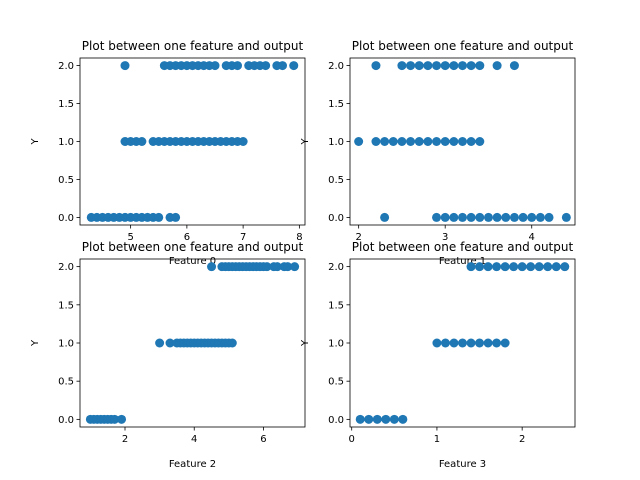 The height and width of the screenshot is (480, 640). Describe the element at coordinates (352, 439) in the screenshot. I see `x-tick-label: 0` at that location.